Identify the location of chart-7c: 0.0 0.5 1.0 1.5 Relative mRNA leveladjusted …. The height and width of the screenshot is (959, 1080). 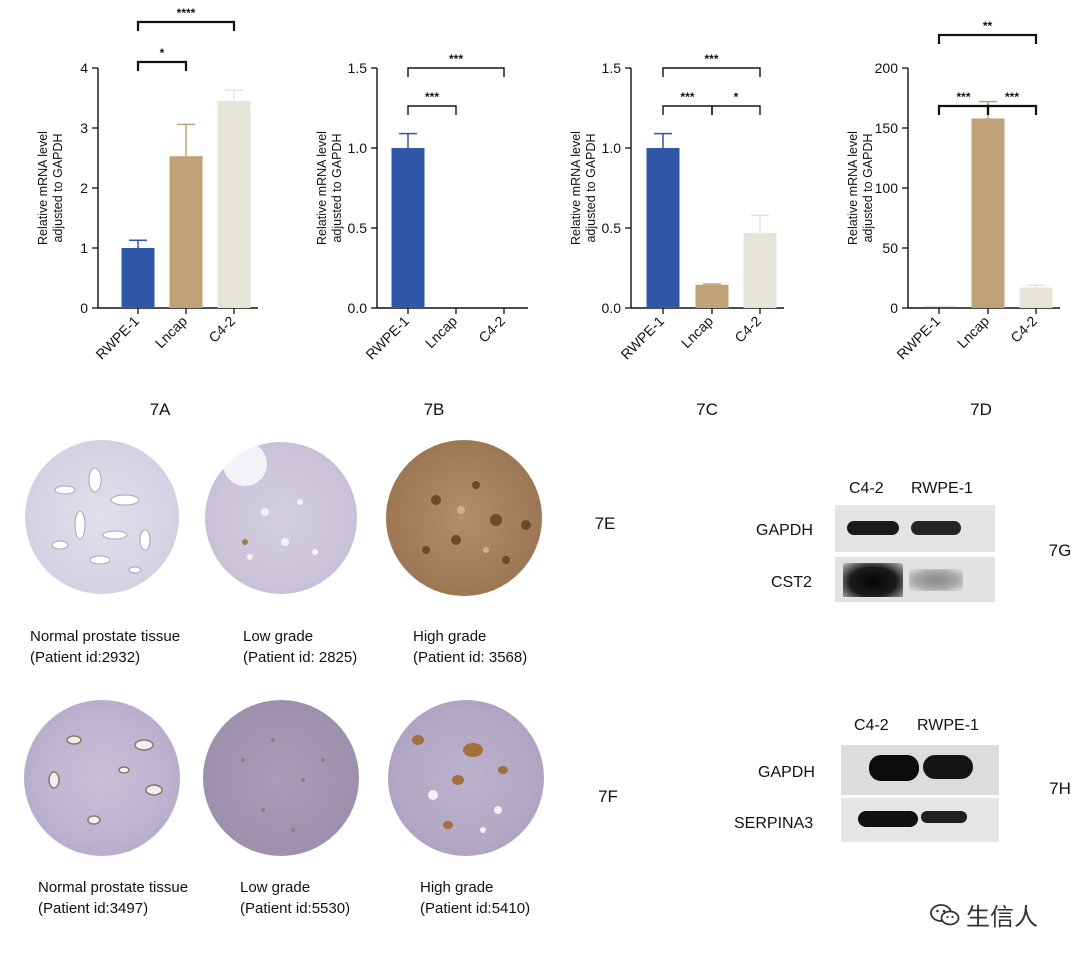
(676, 207).